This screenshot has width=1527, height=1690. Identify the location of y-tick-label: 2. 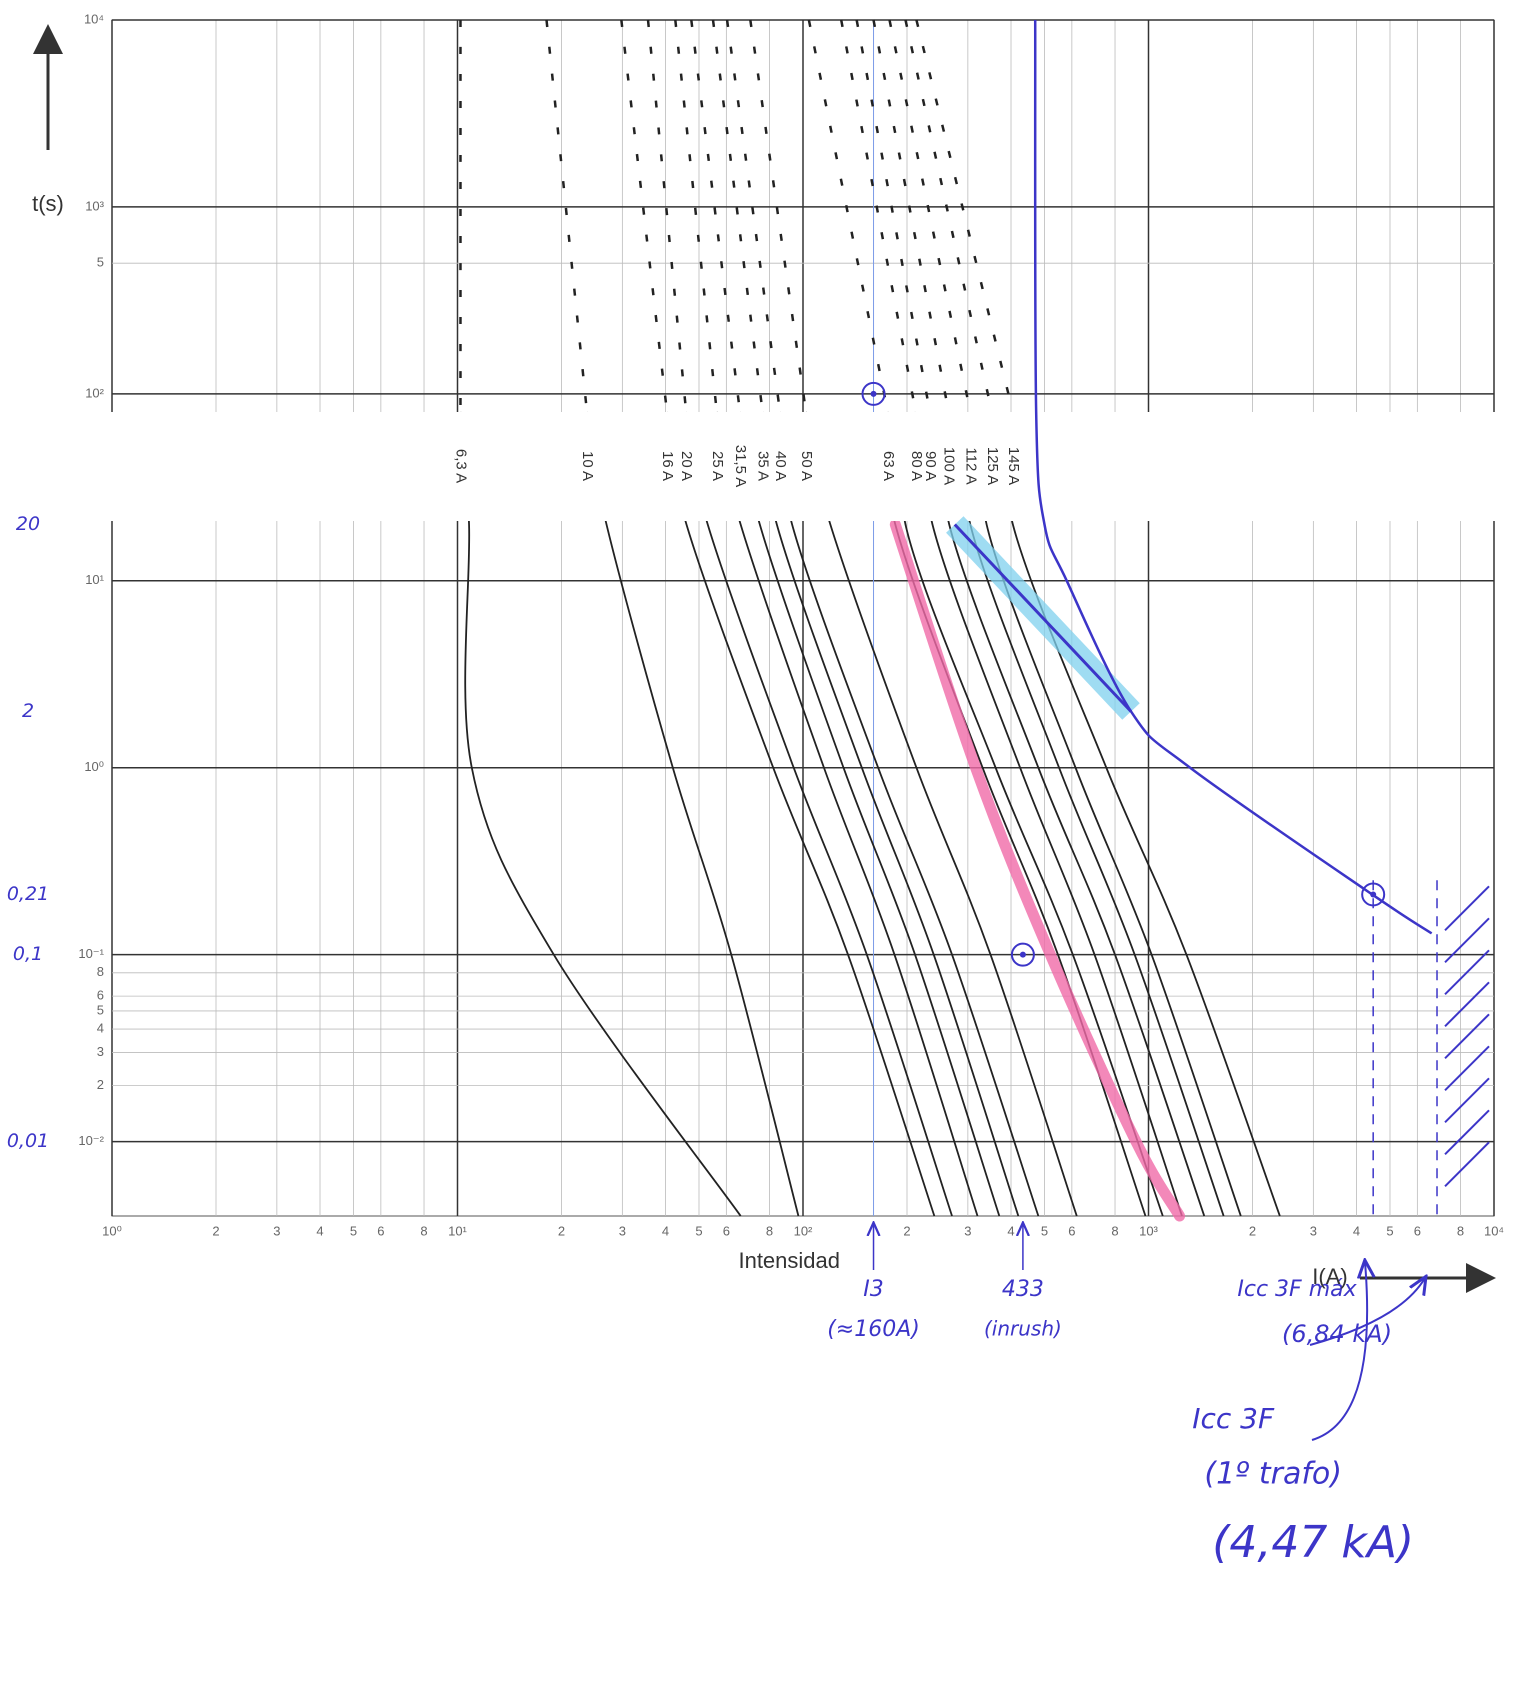
(100, 1084).